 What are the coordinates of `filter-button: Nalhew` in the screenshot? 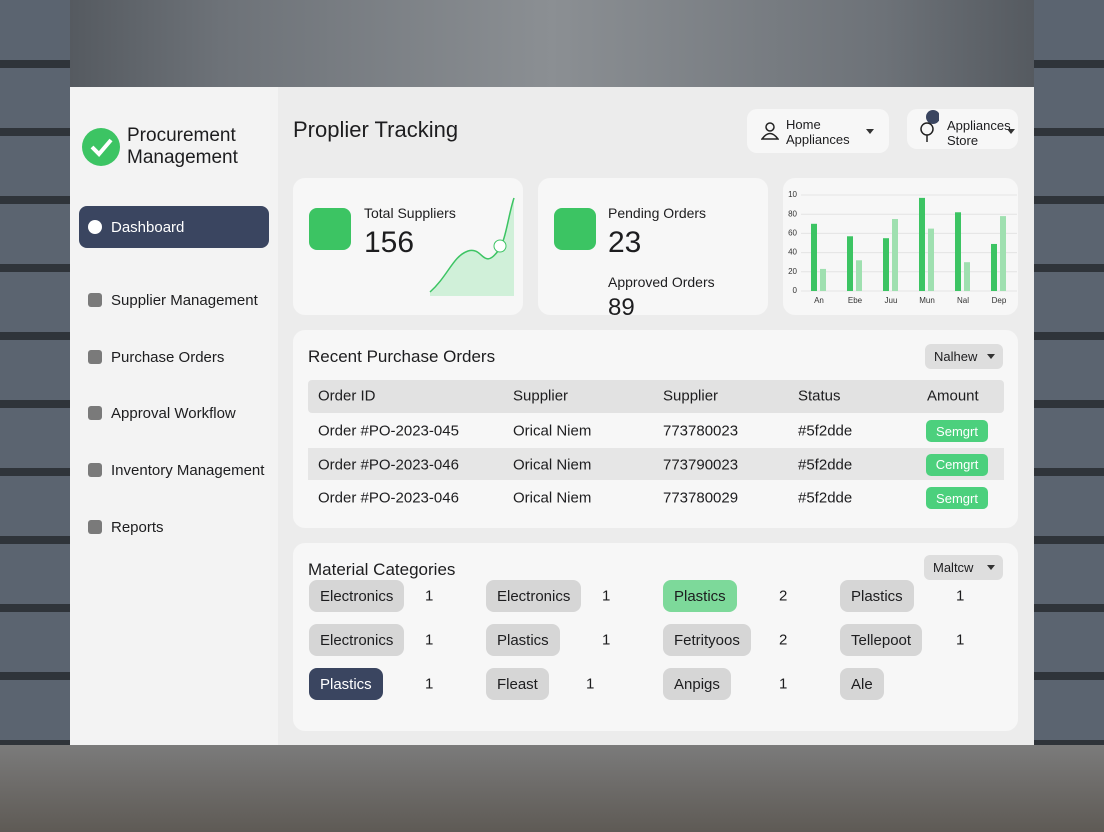 It's located at (964, 356).